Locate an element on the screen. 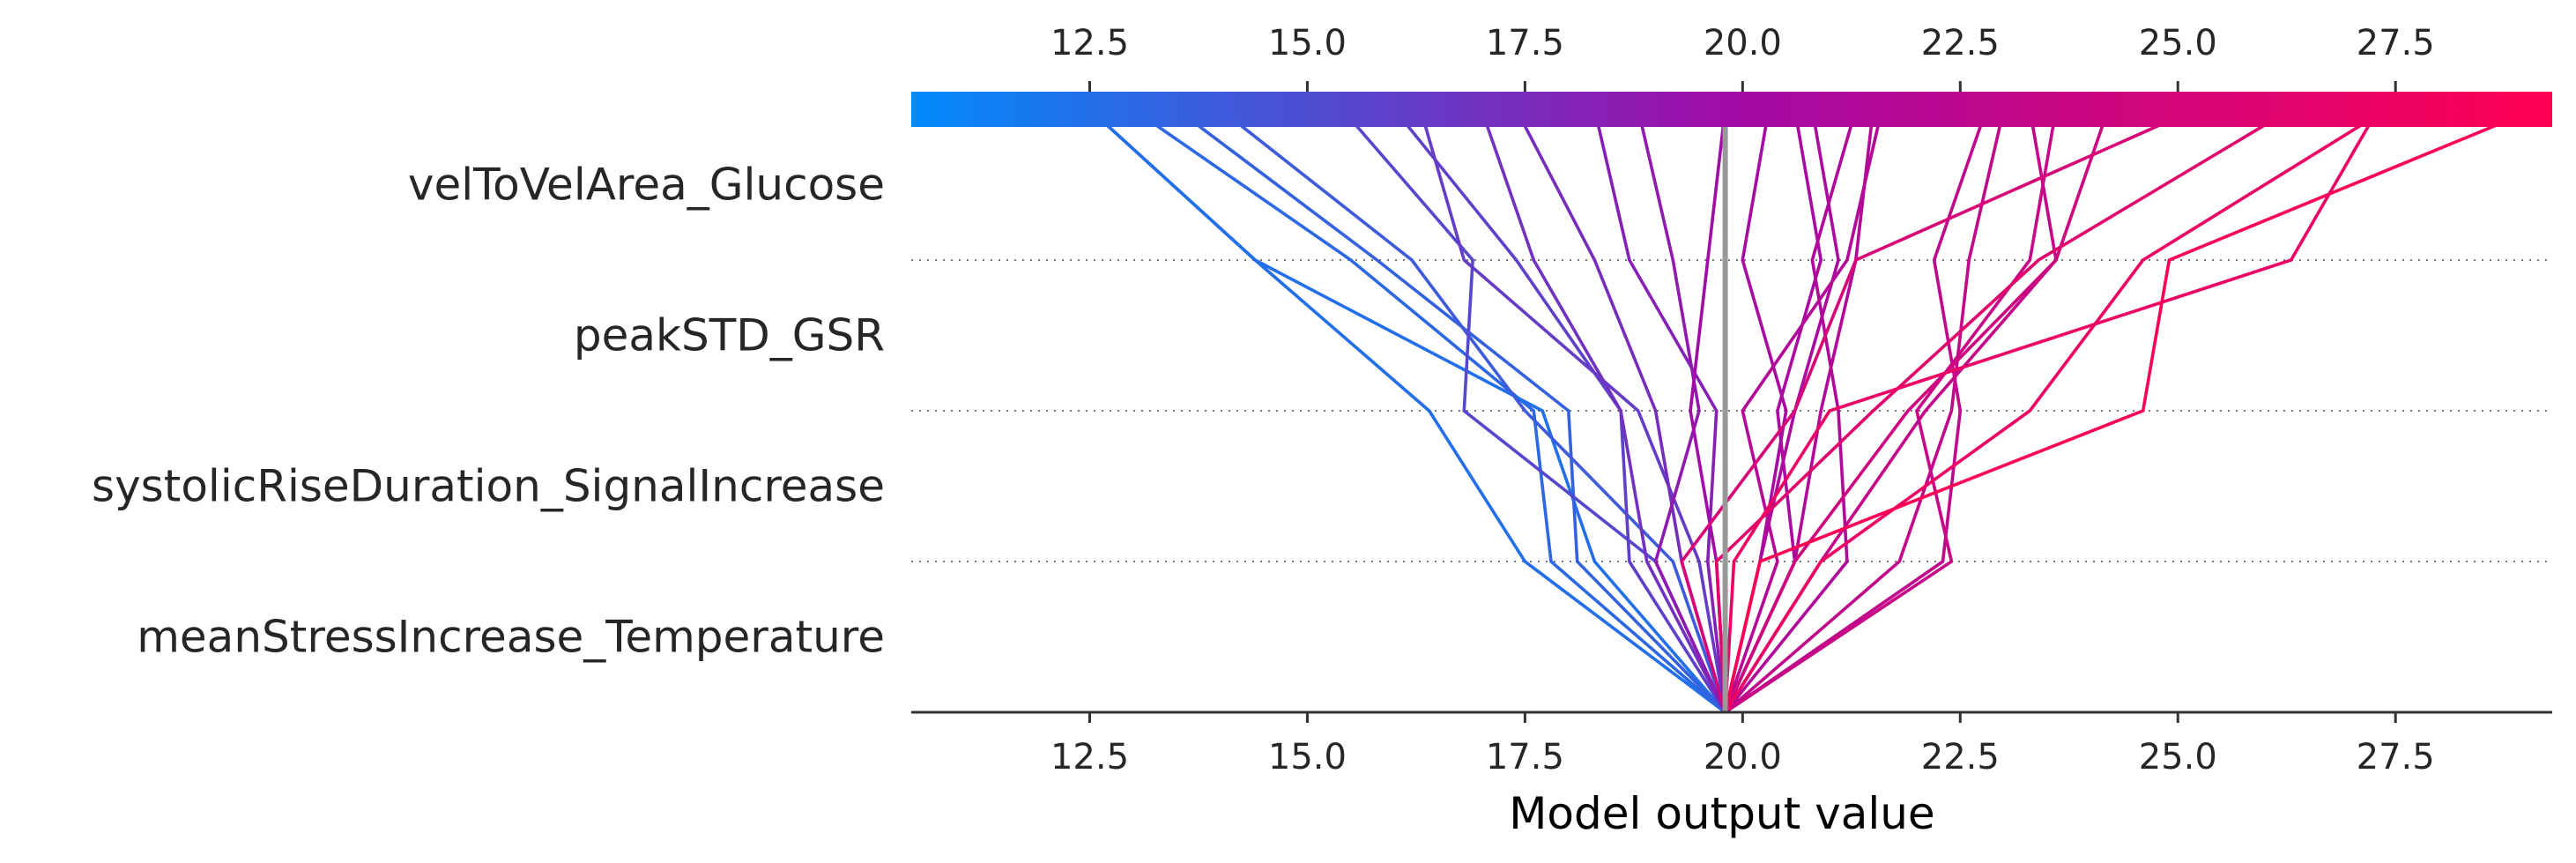 This screenshot has height=863, width=2576. x-tick-label-top: 12.5 is located at coordinates (1089, 43).